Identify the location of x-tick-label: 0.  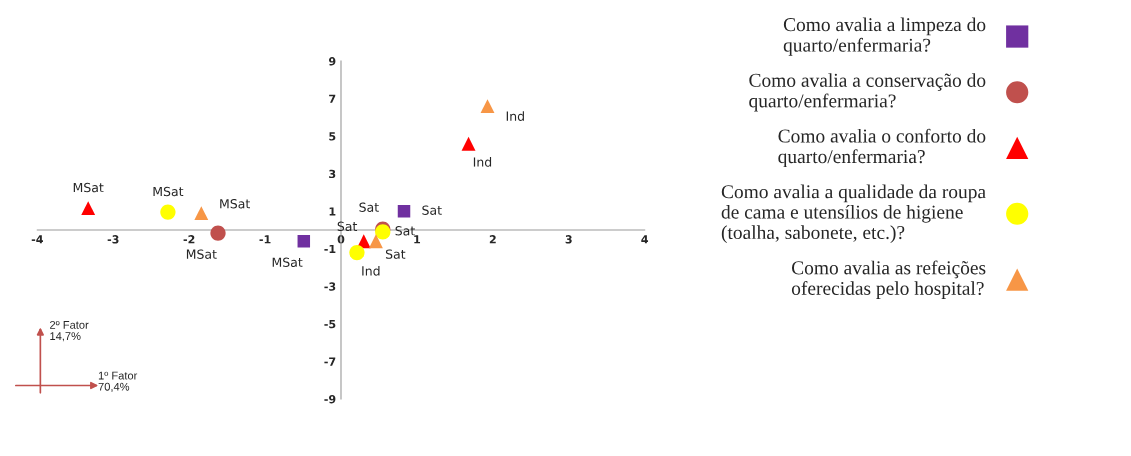
(341, 239).